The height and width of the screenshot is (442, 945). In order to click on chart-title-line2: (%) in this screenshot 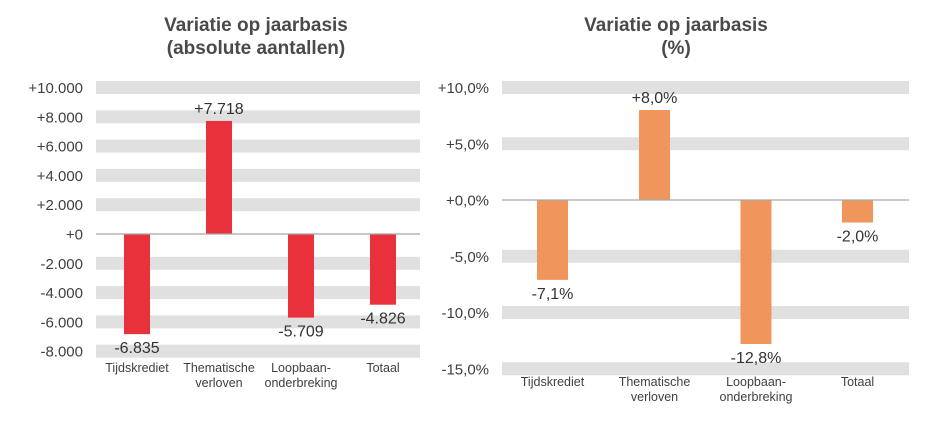, I will do `click(676, 48)`.